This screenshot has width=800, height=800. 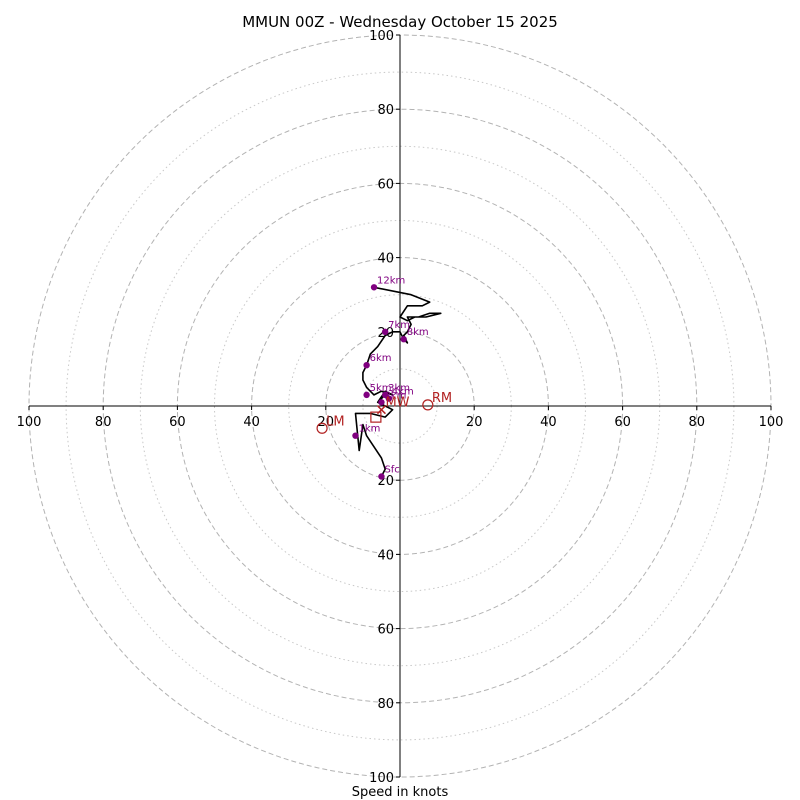 What do you see at coordinates (391, 469) in the screenshot?
I see `height-label-sfc: Sfc` at bounding box center [391, 469].